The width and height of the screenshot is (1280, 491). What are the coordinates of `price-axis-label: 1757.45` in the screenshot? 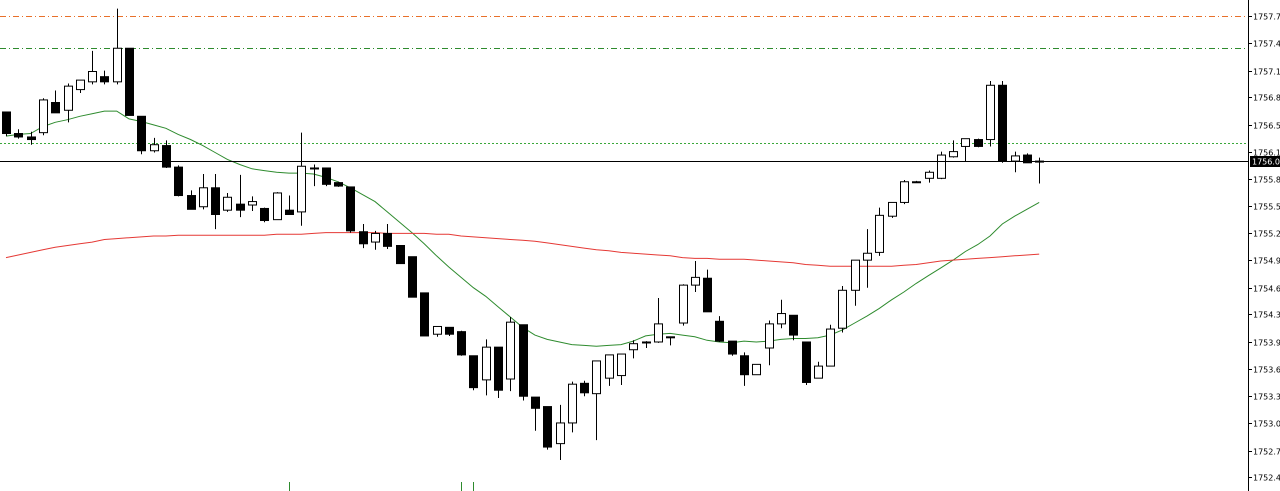 It's located at (1266, 44).